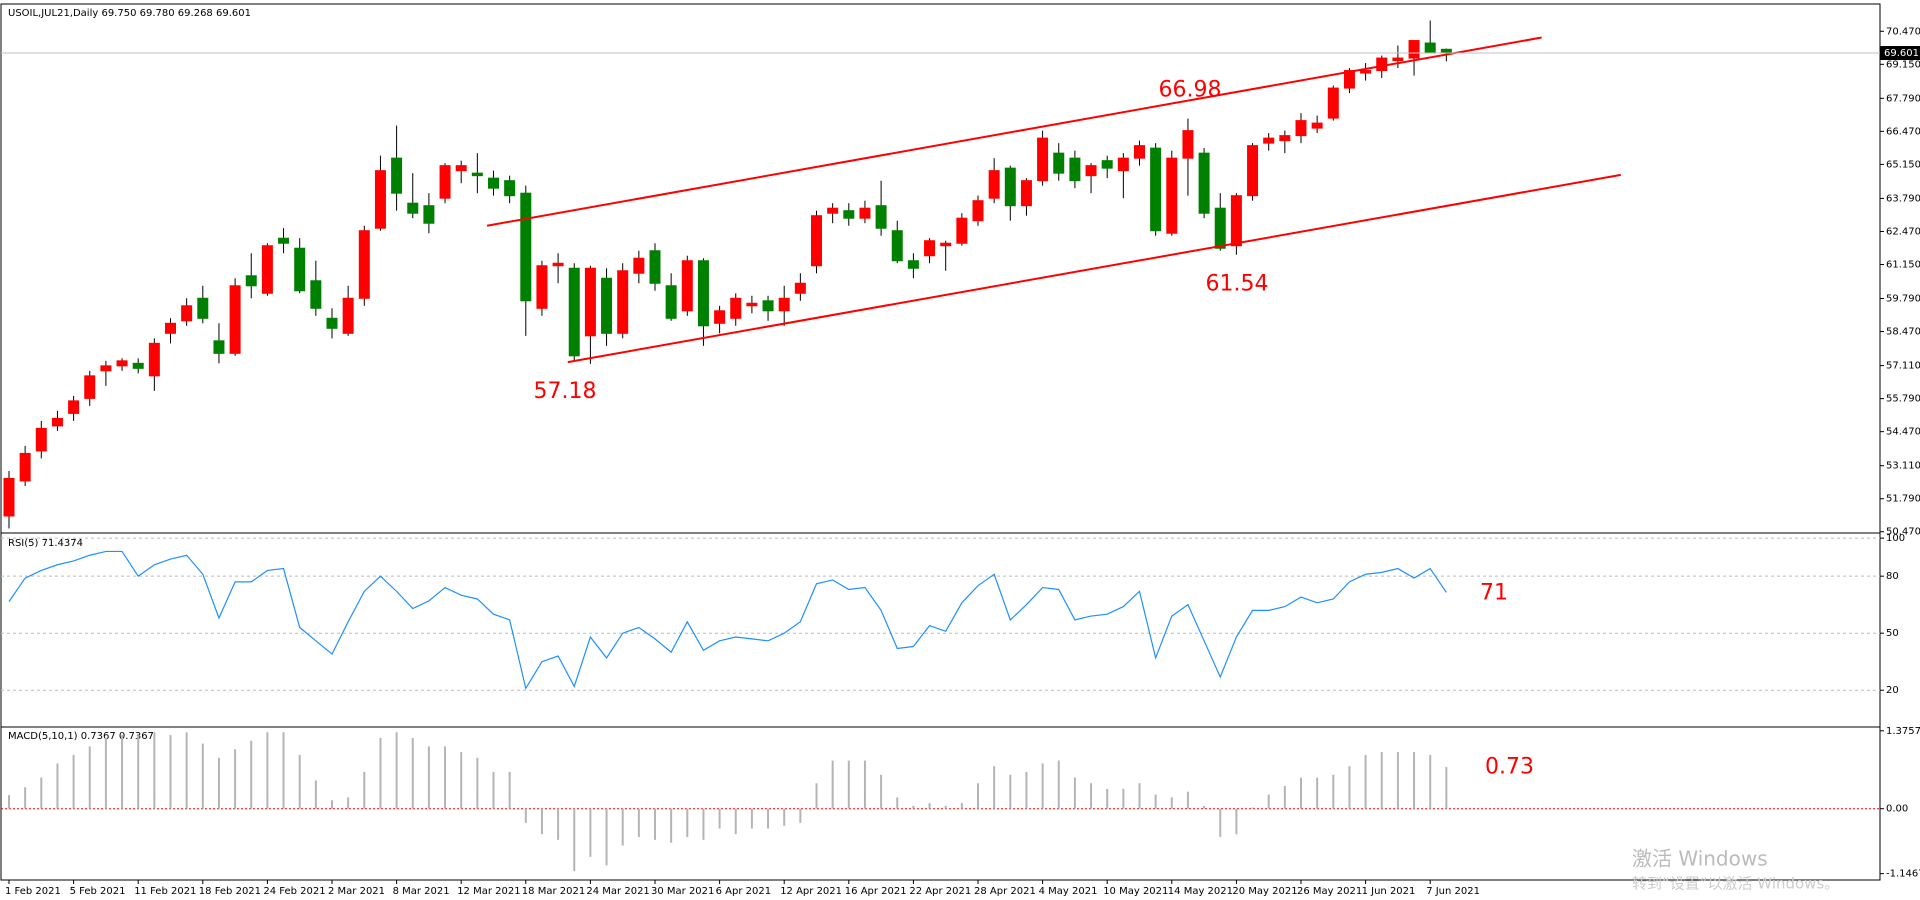 The width and height of the screenshot is (1920, 900). What do you see at coordinates (743, 891) in the screenshot?
I see `x-tick-label: 6 Apr 2021` at bounding box center [743, 891].